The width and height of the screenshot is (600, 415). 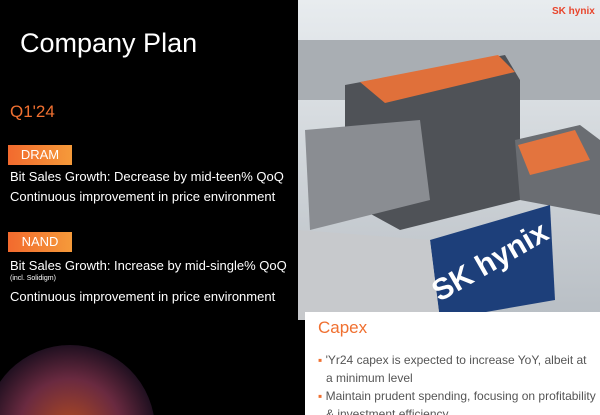 What do you see at coordinates (40, 155) in the screenshot?
I see `section-label: DRAM` at bounding box center [40, 155].